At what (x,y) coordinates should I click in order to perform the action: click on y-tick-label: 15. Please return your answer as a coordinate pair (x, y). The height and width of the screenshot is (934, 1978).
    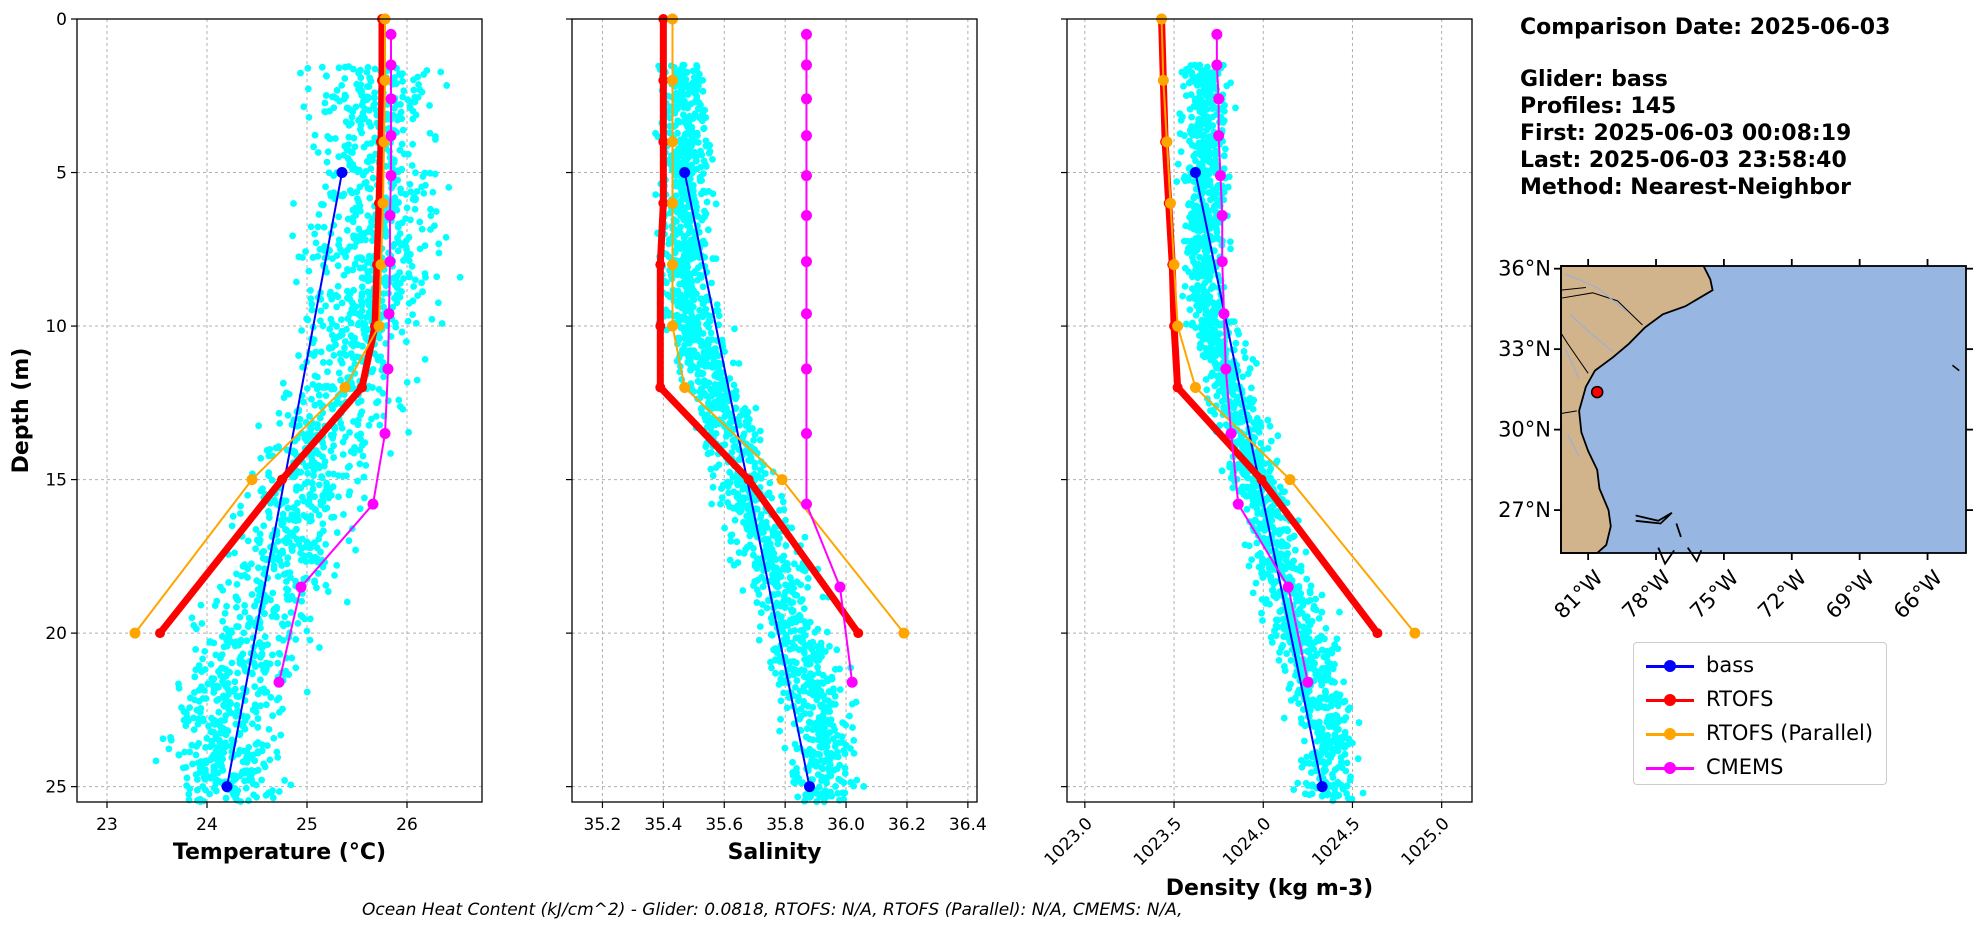
    Looking at the image, I should click on (56, 481).